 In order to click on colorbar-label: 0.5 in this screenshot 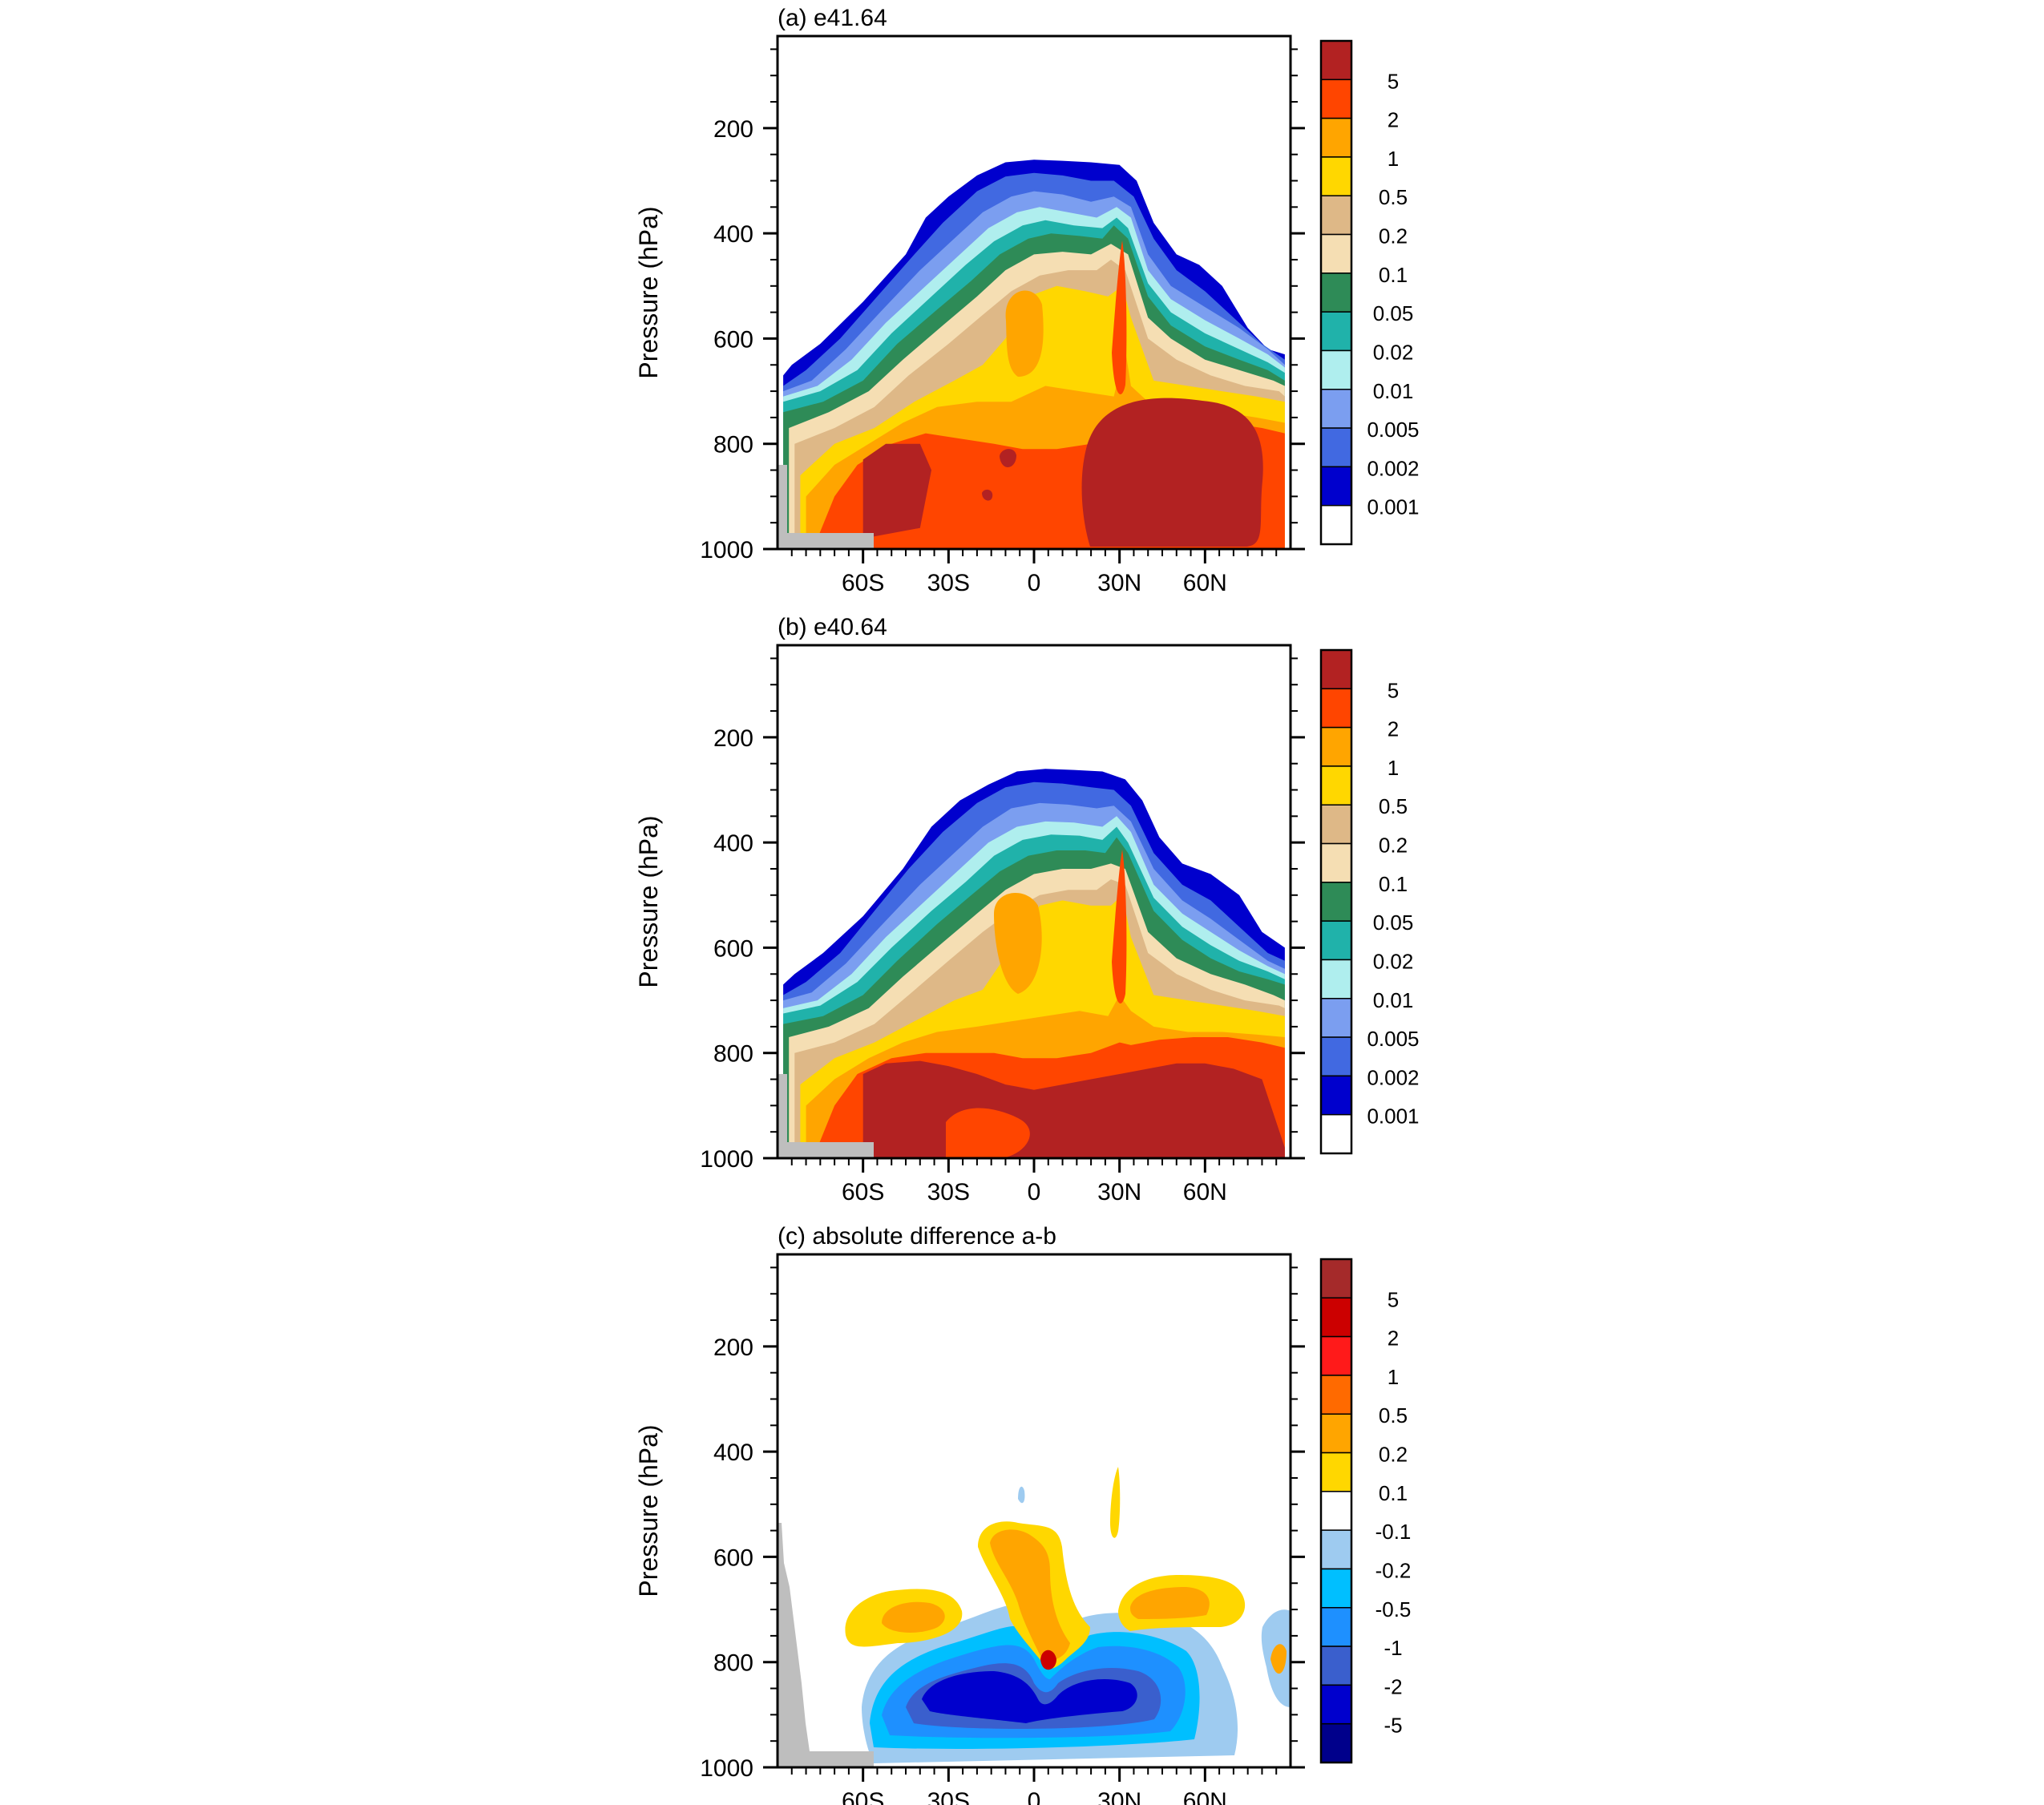, I will do `click(1393, 197)`.